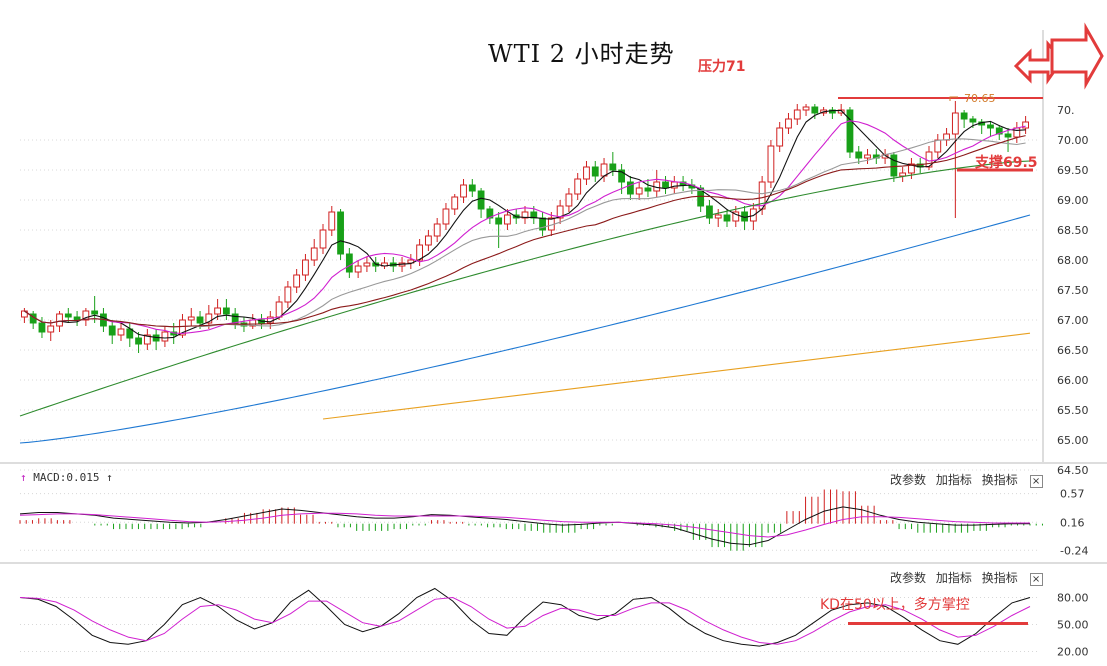  I want to click on chart-title: WTI 2 小时走势, so click(581, 54).